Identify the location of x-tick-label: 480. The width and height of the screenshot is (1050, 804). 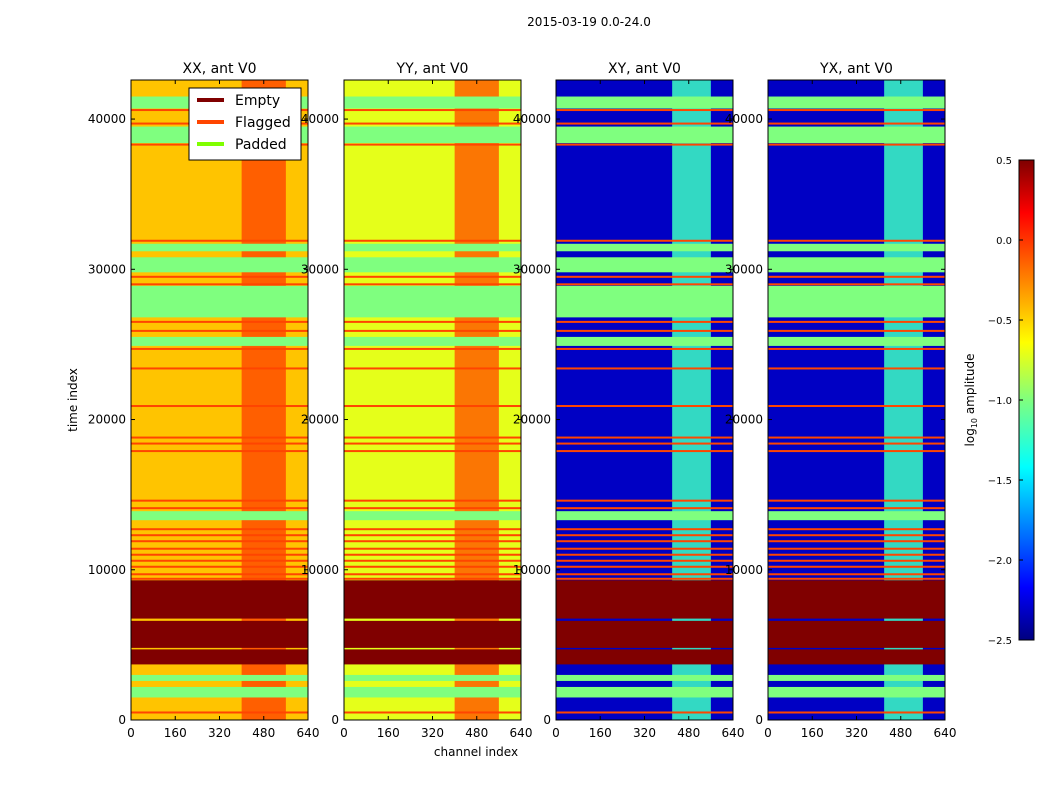
(476, 733).